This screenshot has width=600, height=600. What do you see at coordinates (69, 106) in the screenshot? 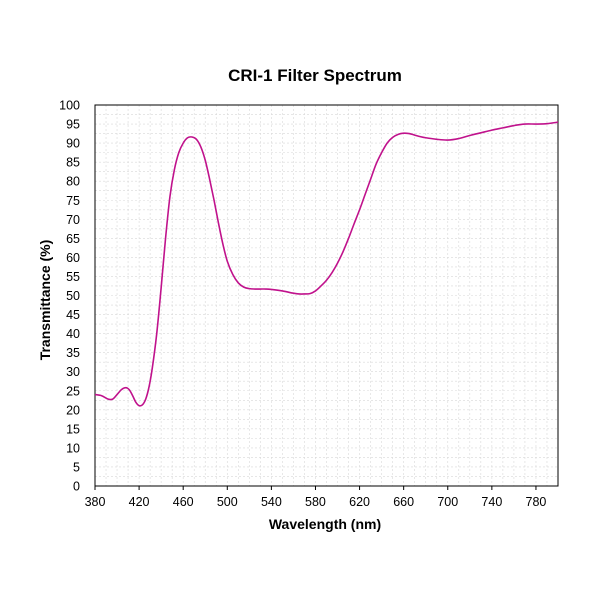
I see `y-tick-label: 100` at bounding box center [69, 106].